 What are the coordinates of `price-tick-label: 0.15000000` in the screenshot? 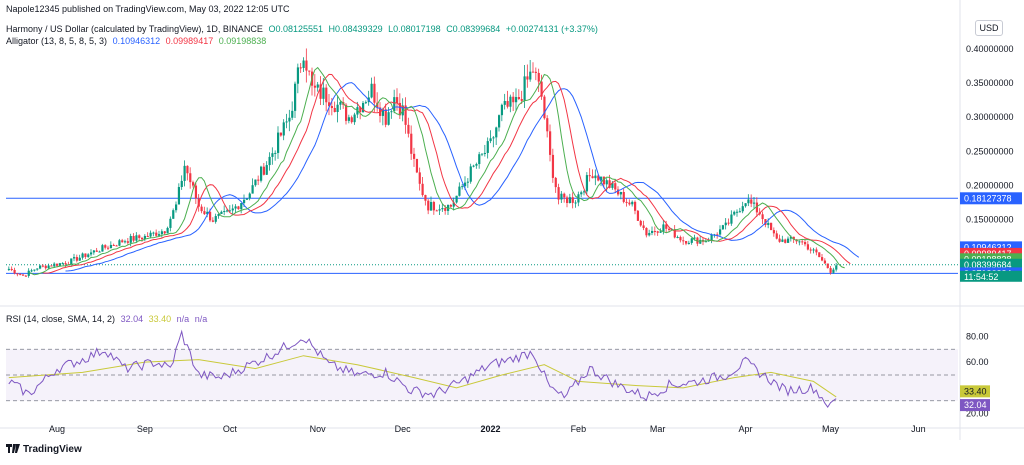 It's located at (990, 220).